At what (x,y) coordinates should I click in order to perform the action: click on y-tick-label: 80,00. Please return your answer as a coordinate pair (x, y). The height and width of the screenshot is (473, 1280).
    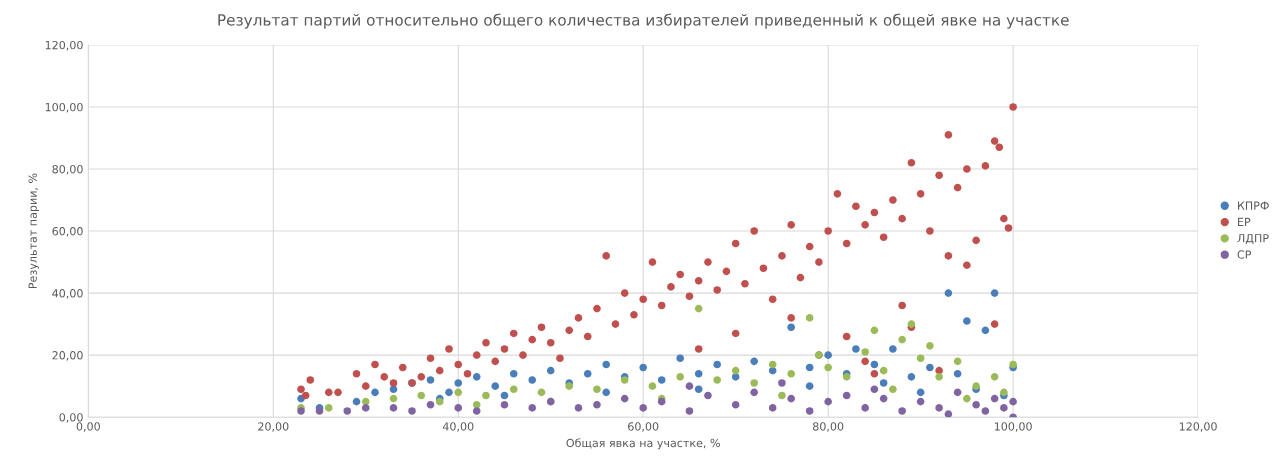
    Looking at the image, I should click on (67, 169).